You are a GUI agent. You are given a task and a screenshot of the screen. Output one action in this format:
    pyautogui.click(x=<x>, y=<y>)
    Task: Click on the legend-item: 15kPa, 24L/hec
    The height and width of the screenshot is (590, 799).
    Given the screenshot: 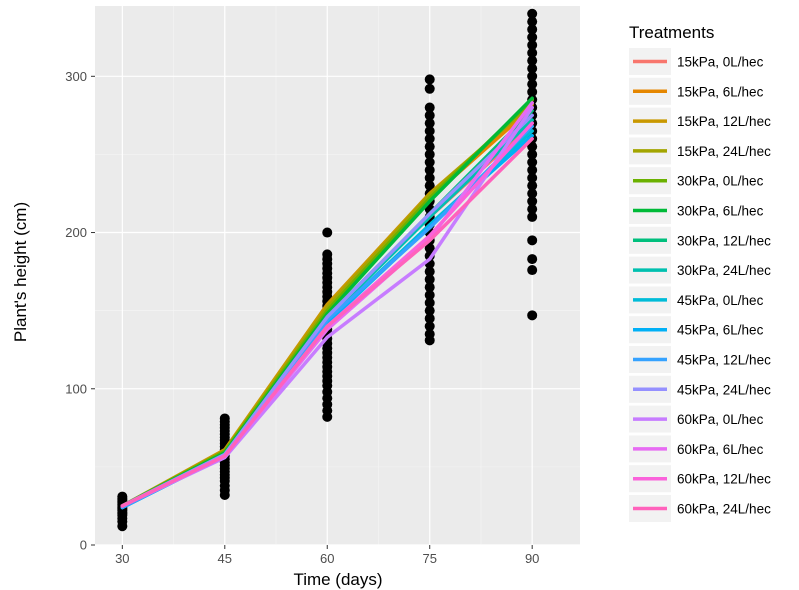 What is the action you would take?
    pyautogui.click(x=700, y=151)
    